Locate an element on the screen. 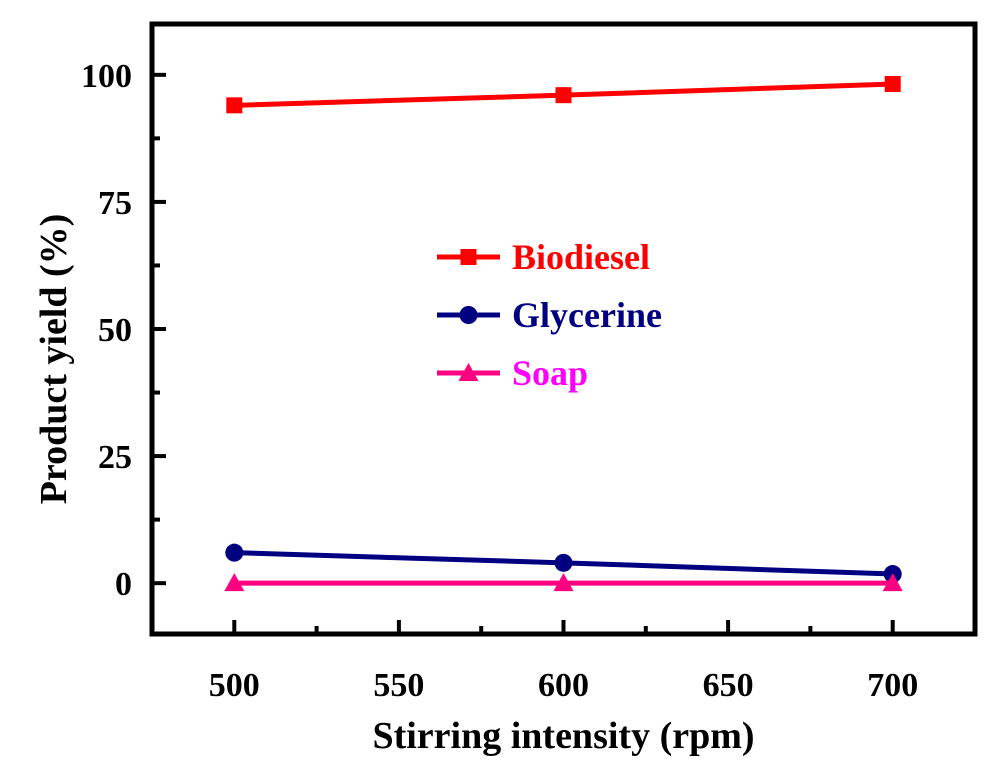 Image resolution: width=999 pixels, height=780 pixels. x-axis-title: Stirring intensity (rpm) is located at coordinates (563, 736).